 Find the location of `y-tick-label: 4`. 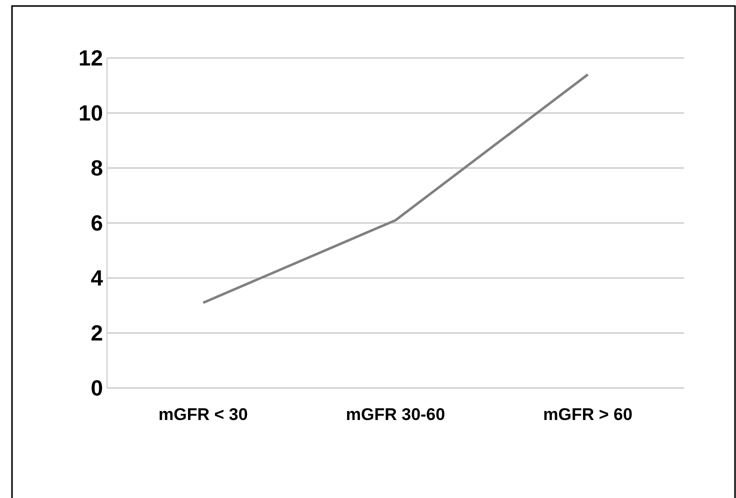

y-tick-label: 4 is located at coordinates (97, 278).